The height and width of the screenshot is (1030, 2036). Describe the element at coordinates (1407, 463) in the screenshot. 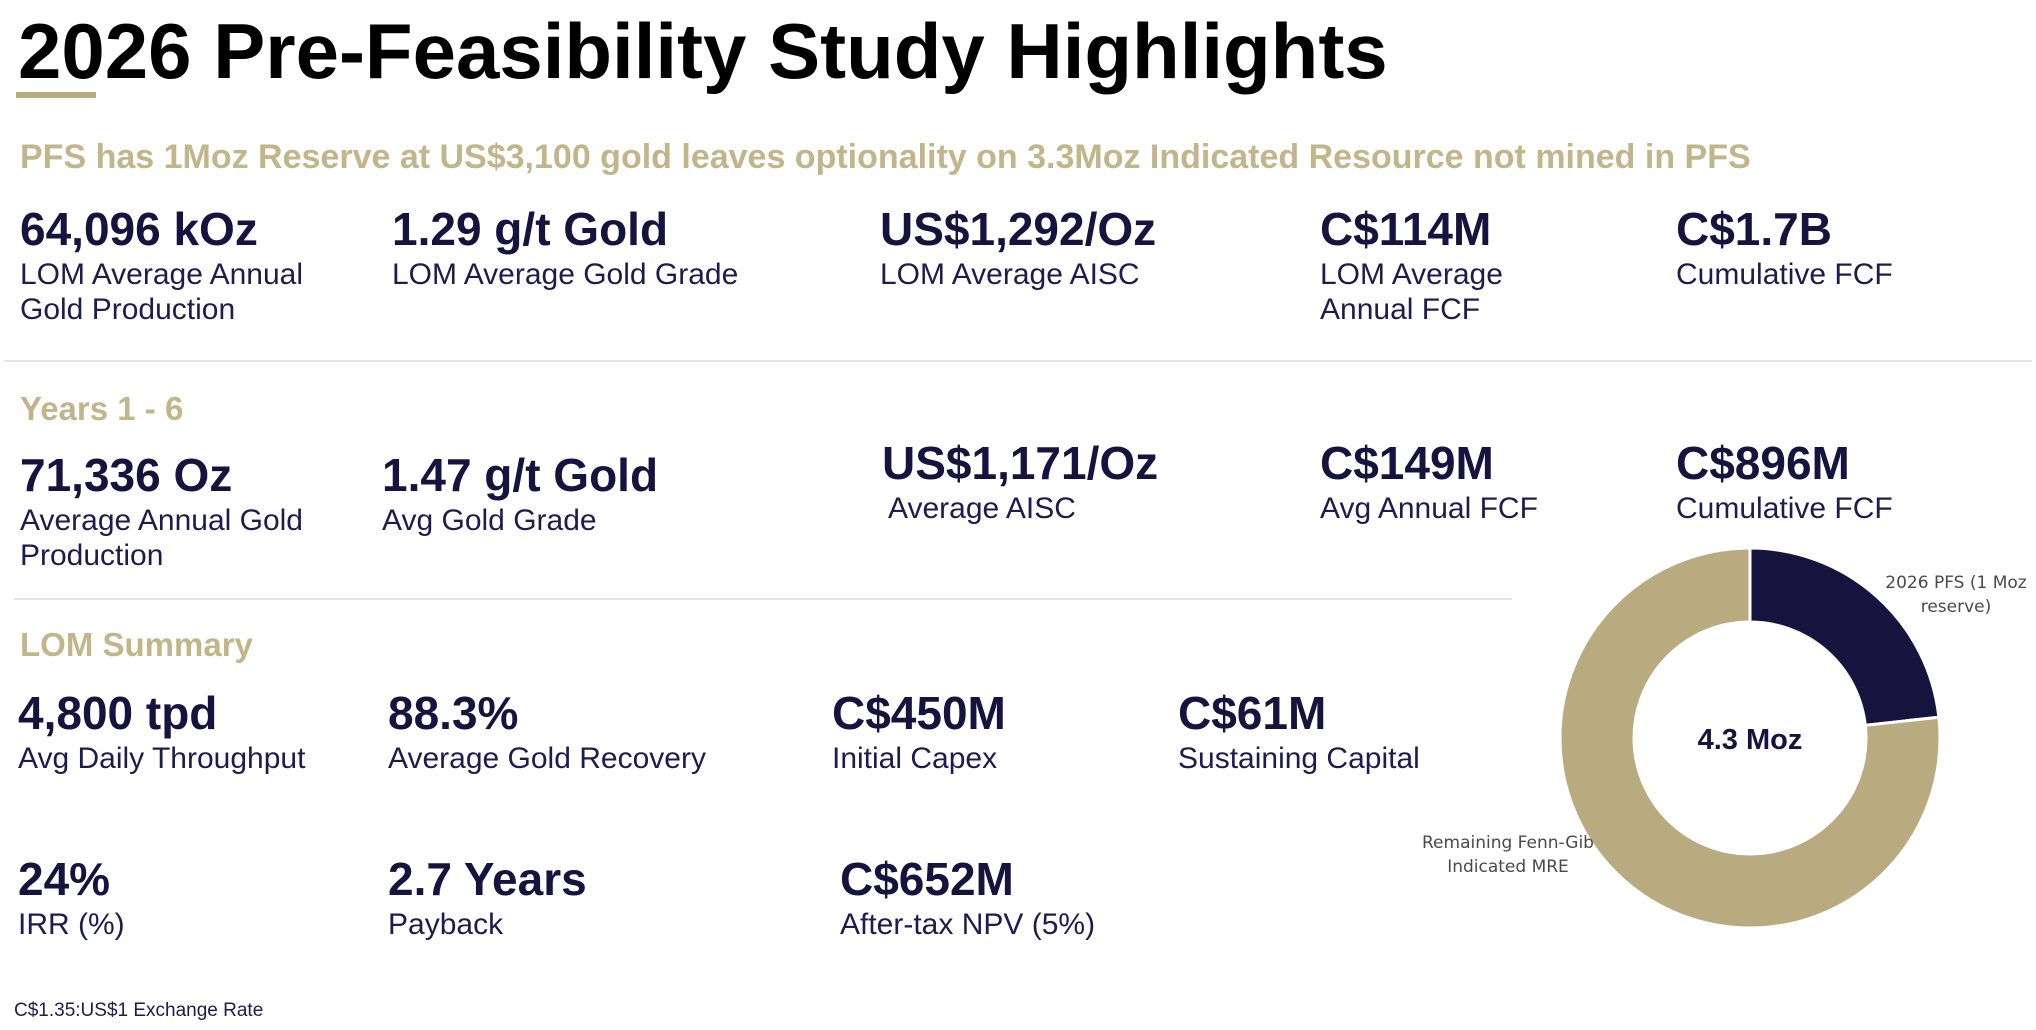

I see `metric-value: C$149M` at that location.